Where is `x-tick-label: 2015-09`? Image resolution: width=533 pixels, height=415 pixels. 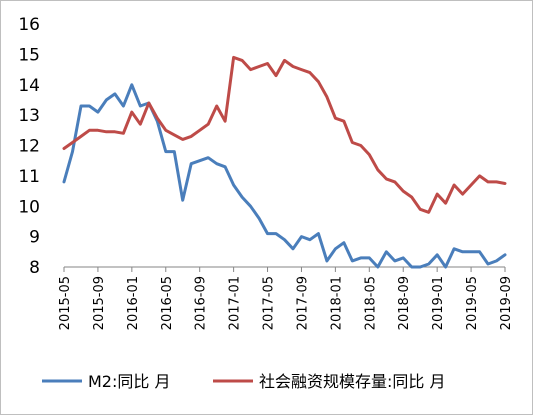
x-tick-label: 2015-09 is located at coordinates (99, 303).